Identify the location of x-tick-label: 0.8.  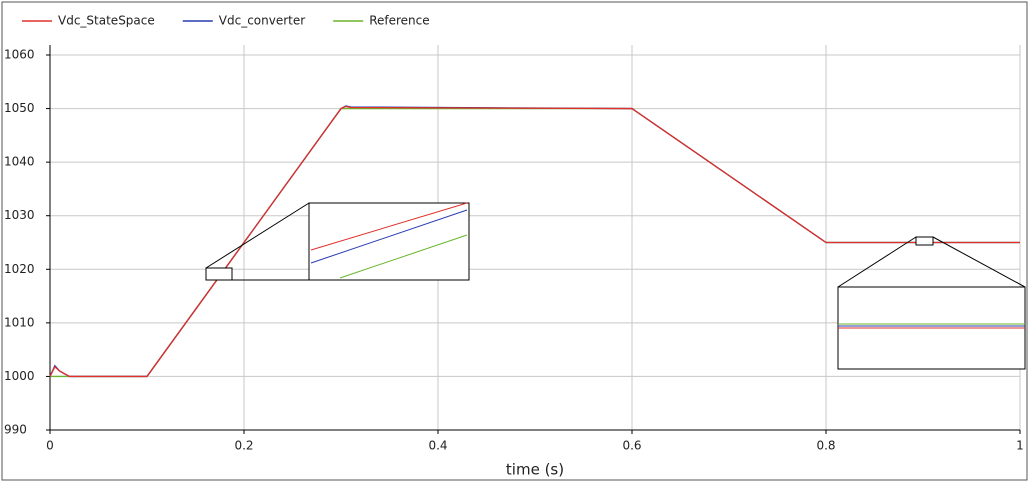
(825, 446).